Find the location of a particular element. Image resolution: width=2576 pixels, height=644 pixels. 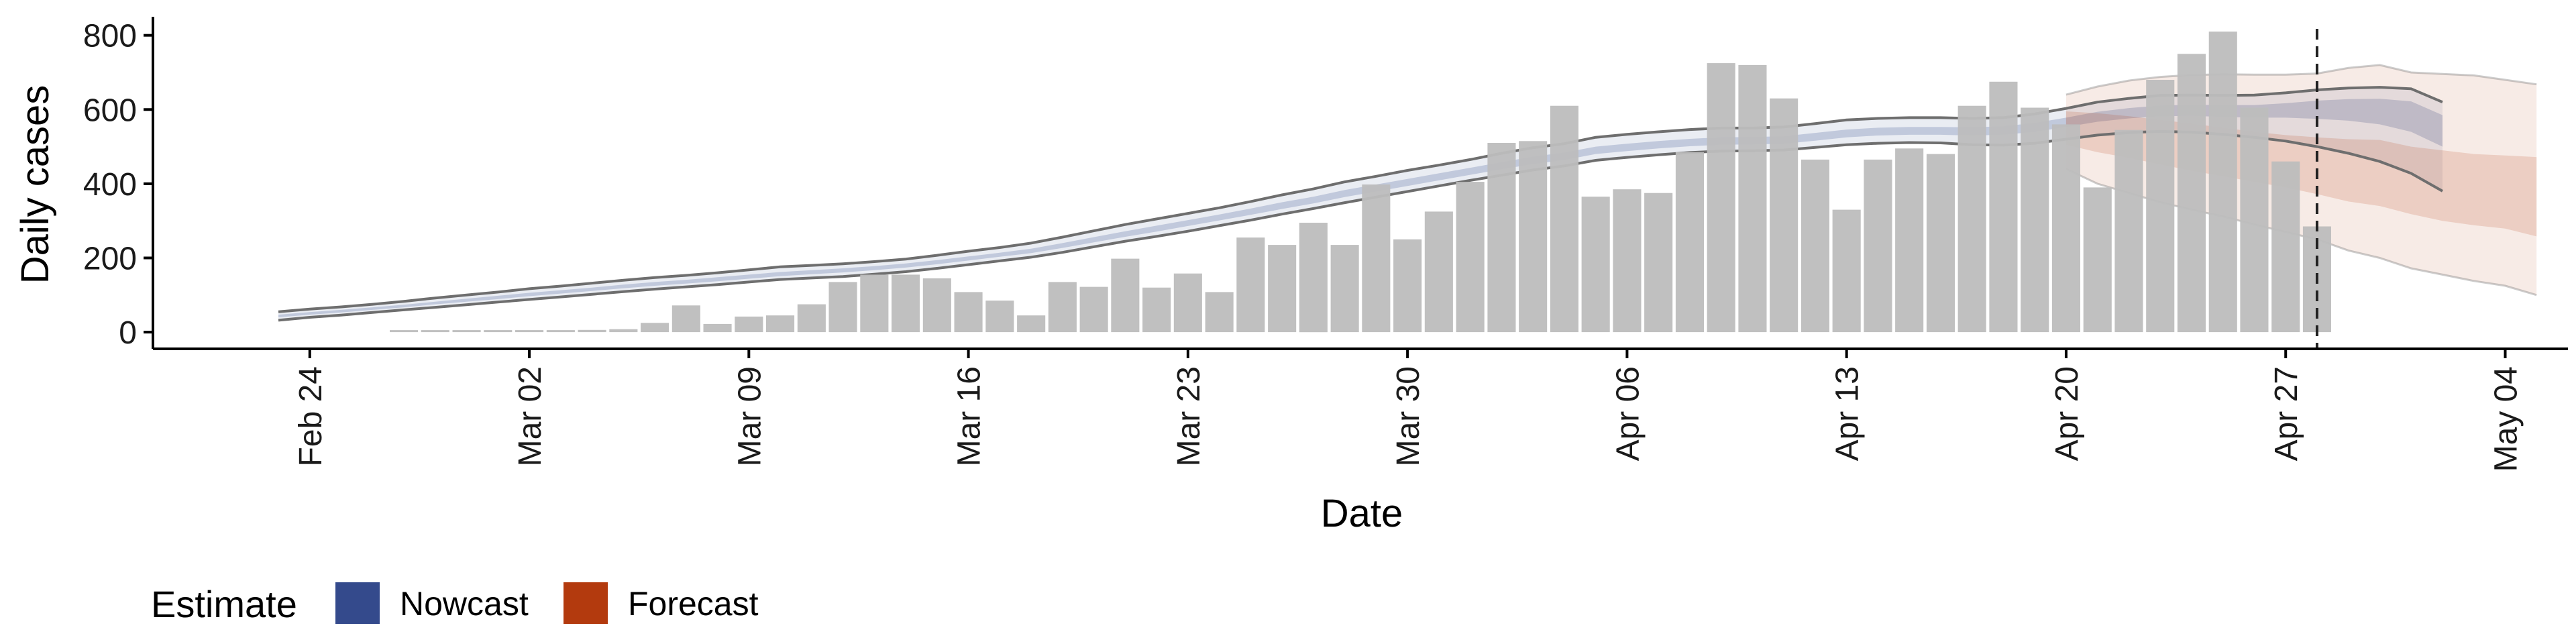

legend-label-forecast: Forecast is located at coordinates (693, 604).